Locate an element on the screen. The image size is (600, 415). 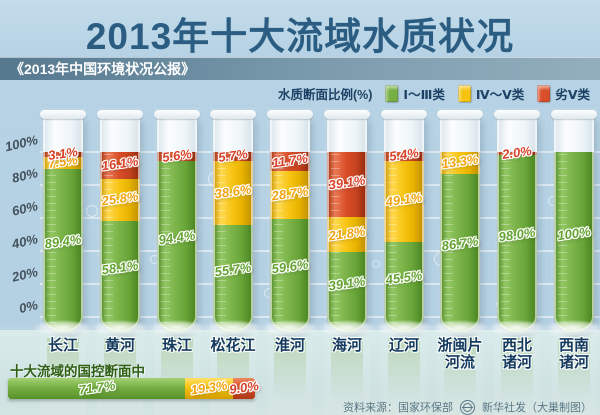
category-label: 淮河 is located at coordinates (289, 345).